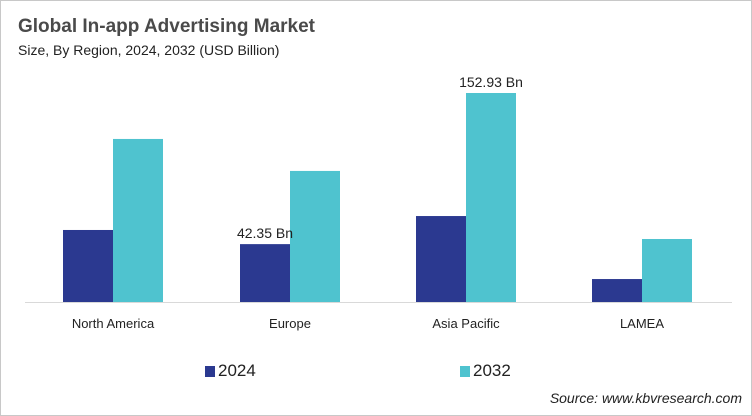  Describe the element at coordinates (113, 323) in the screenshot. I see `x-tick-label: North America` at that location.